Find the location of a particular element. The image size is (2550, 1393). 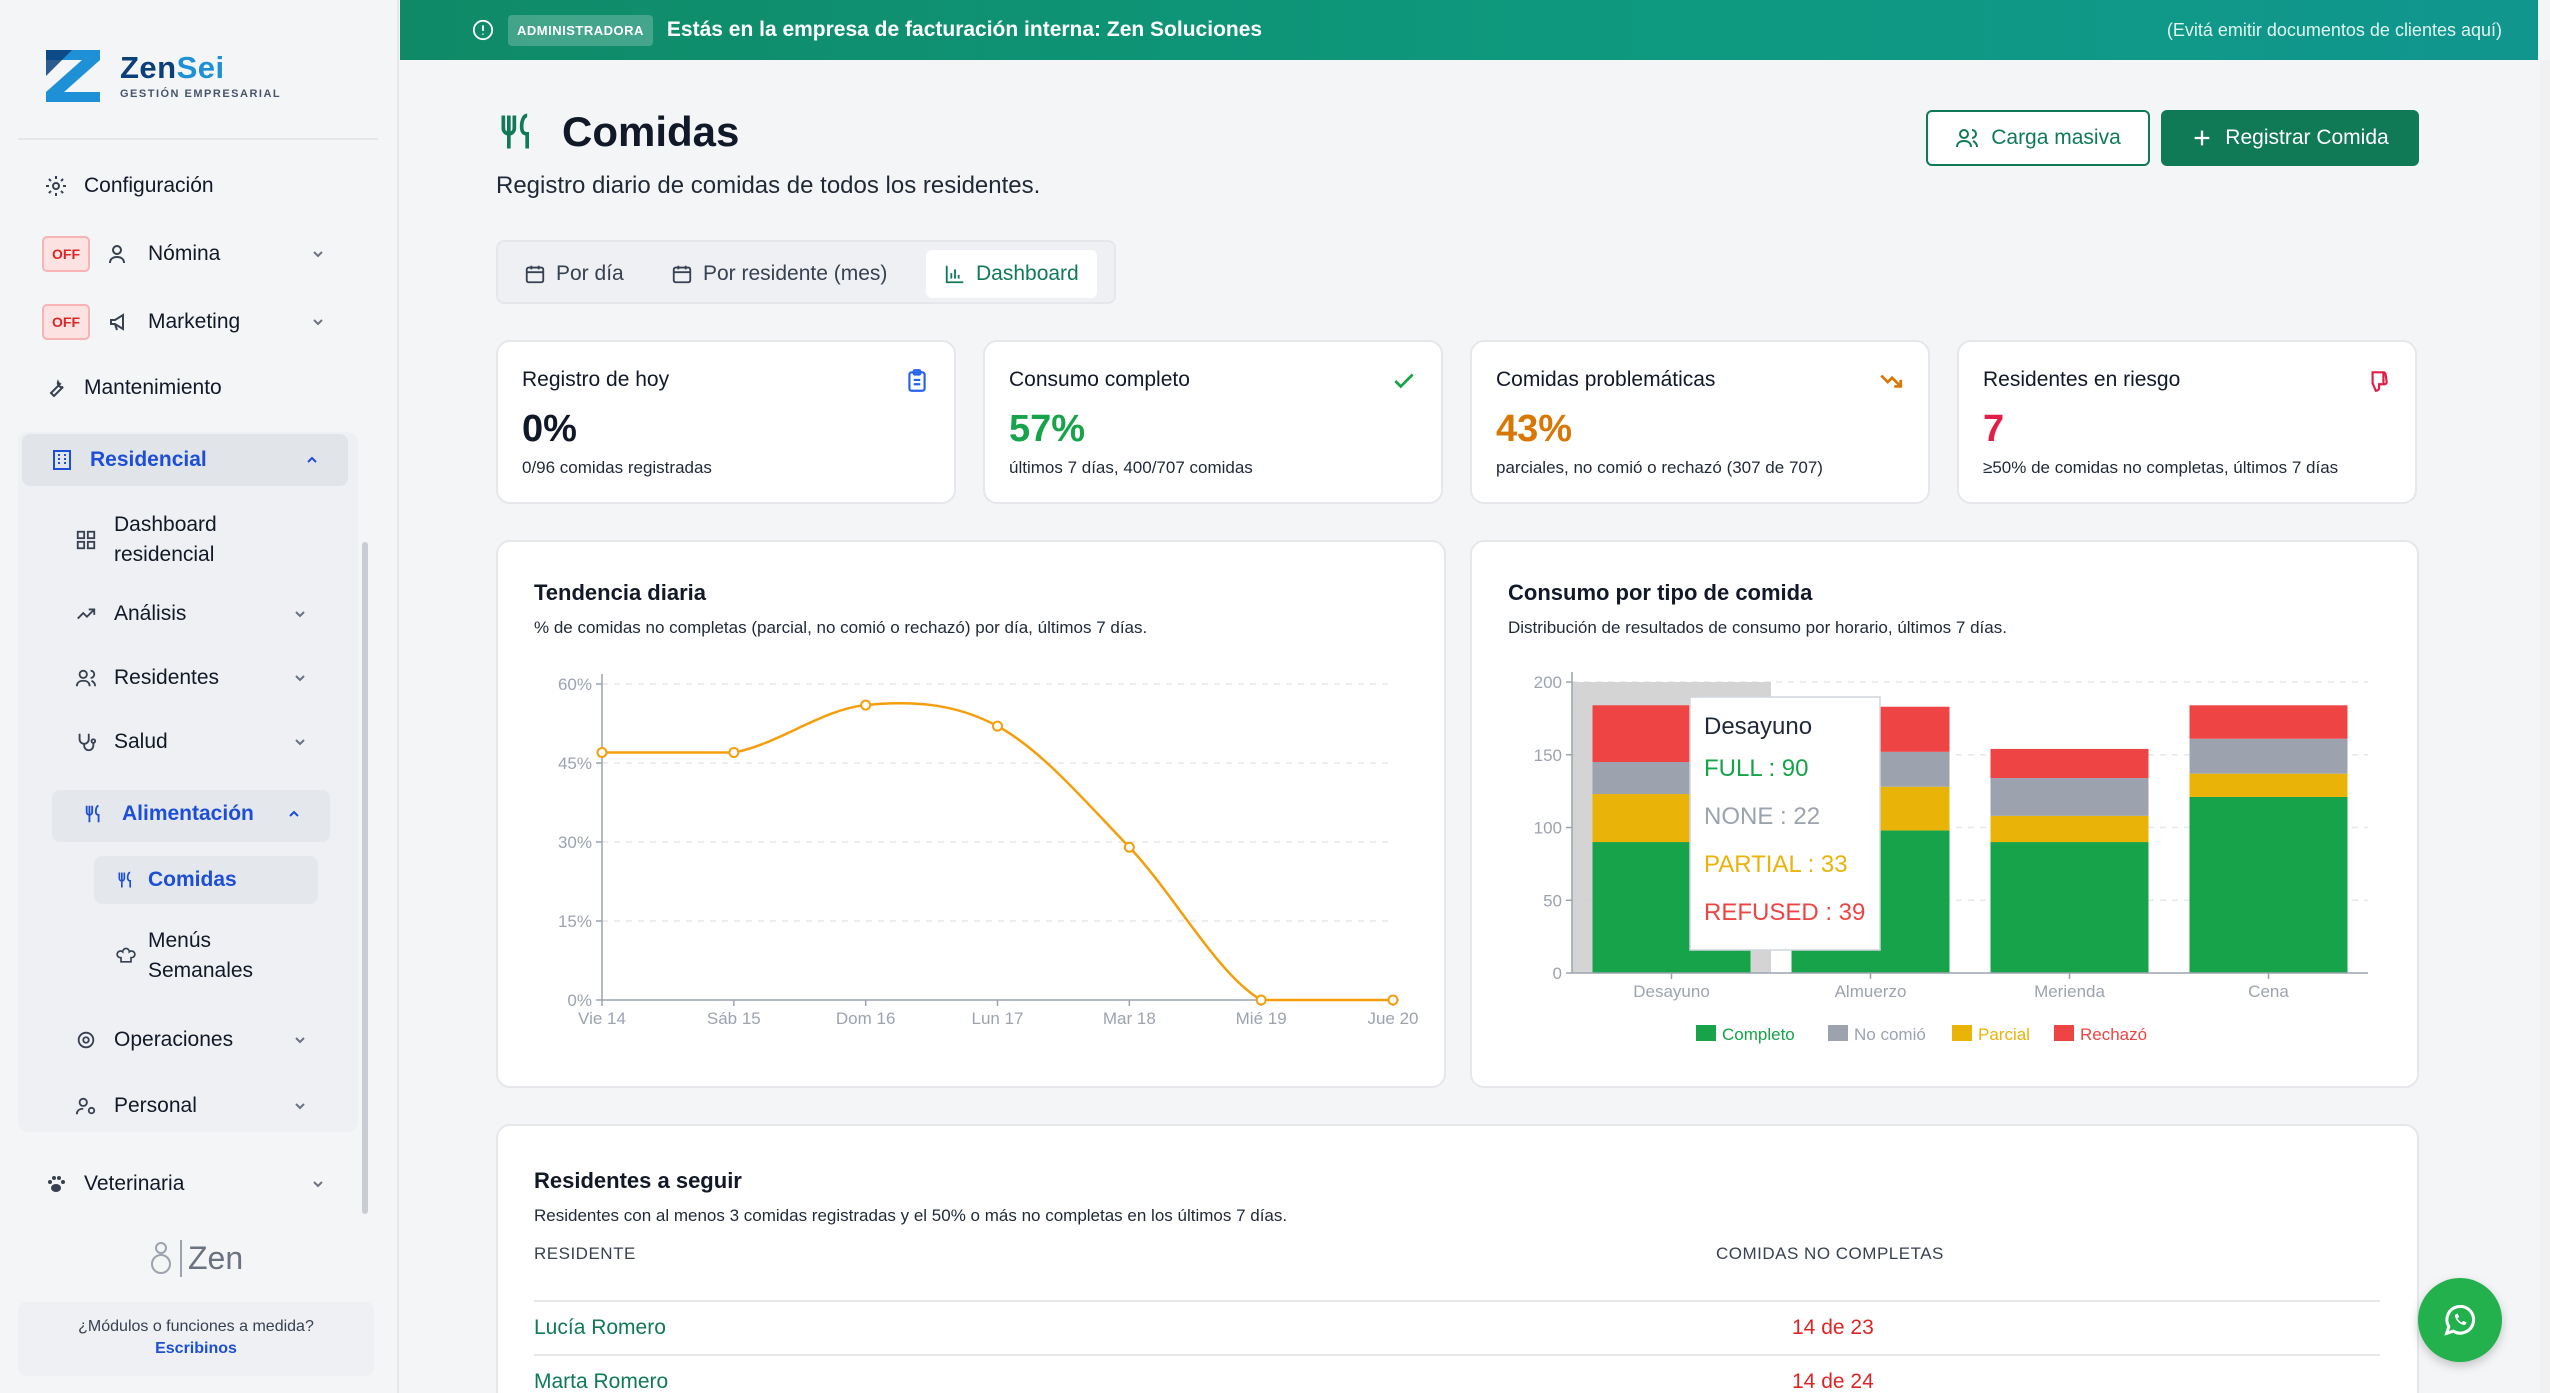

sidebar-item-label: Alimentación is located at coordinates (188, 813).